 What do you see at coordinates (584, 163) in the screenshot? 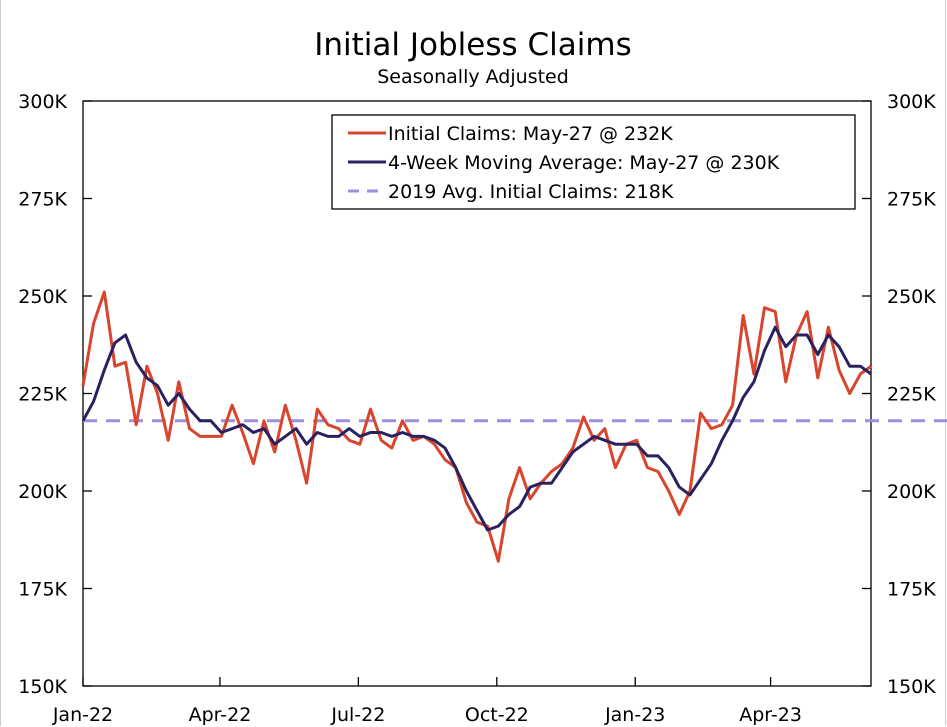
I see `legend-label: 4-Week Moving Average: May-27 @ 230K` at bounding box center [584, 163].